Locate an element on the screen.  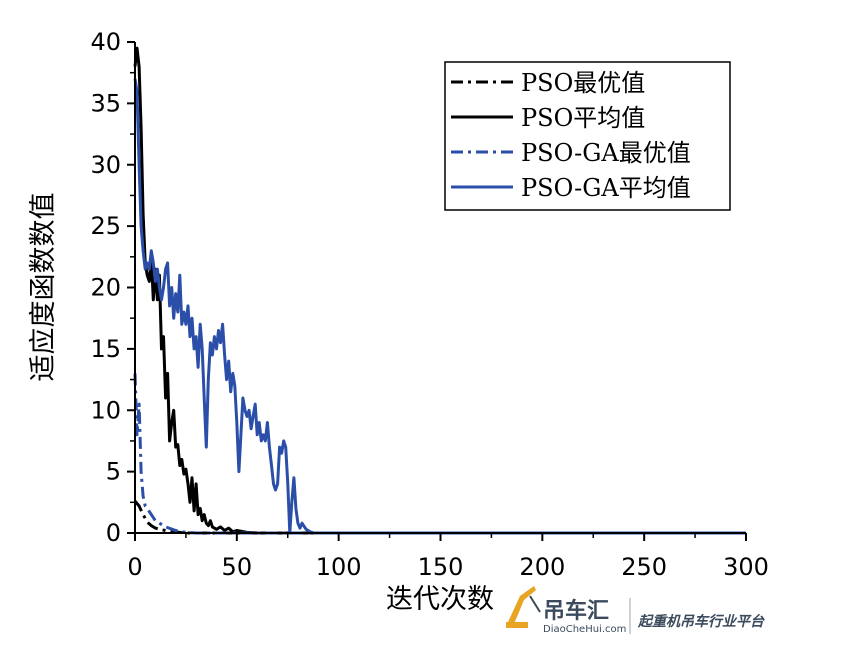
legend-box is located at coordinates (587, 136).